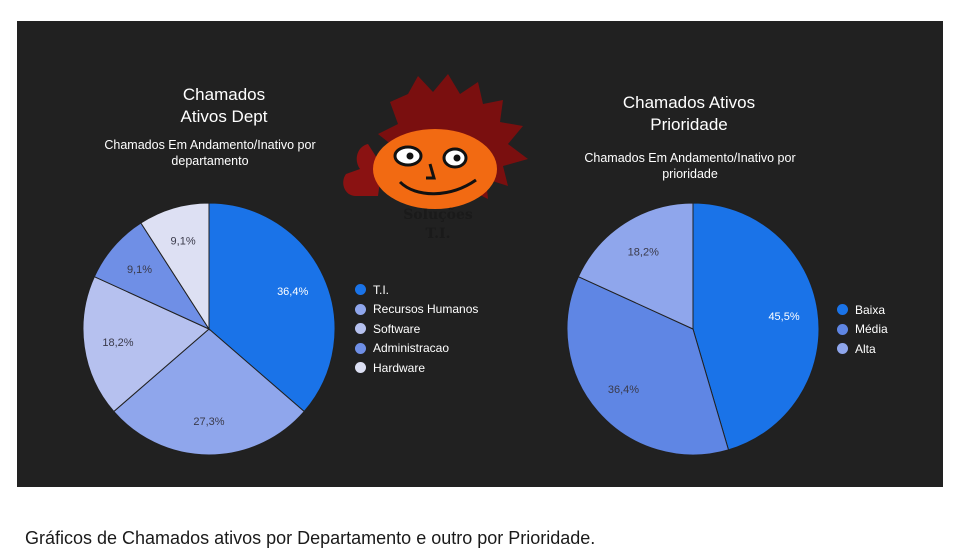 The image size is (960, 559). What do you see at coordinates (756, 326) in the screenshot?
I see `pie-slice-baixa` at bounding box center [756, 326].